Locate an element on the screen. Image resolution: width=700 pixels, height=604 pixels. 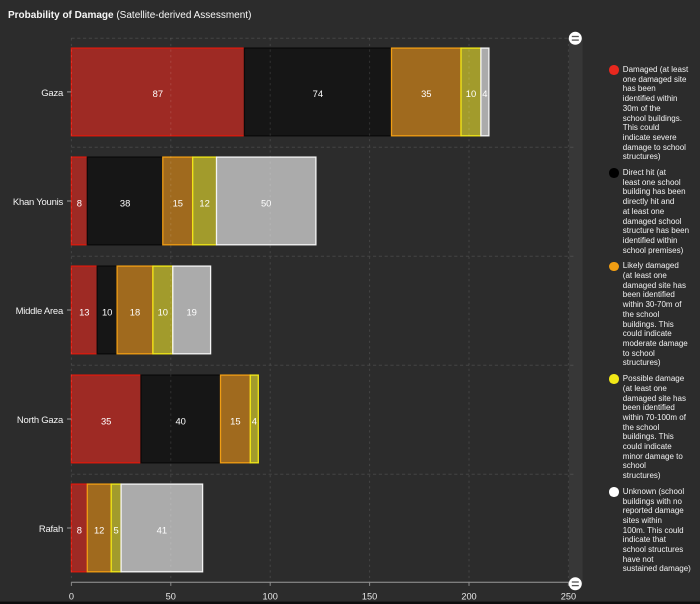
svg-text: 40 is located at coordinates (180, 420).